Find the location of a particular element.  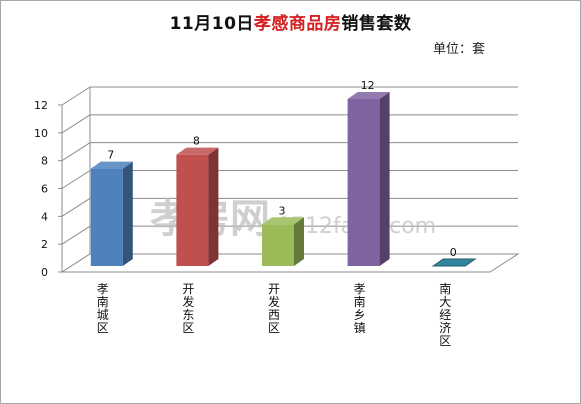

y-tick-label: 2 is located at coordinates (44, 244).